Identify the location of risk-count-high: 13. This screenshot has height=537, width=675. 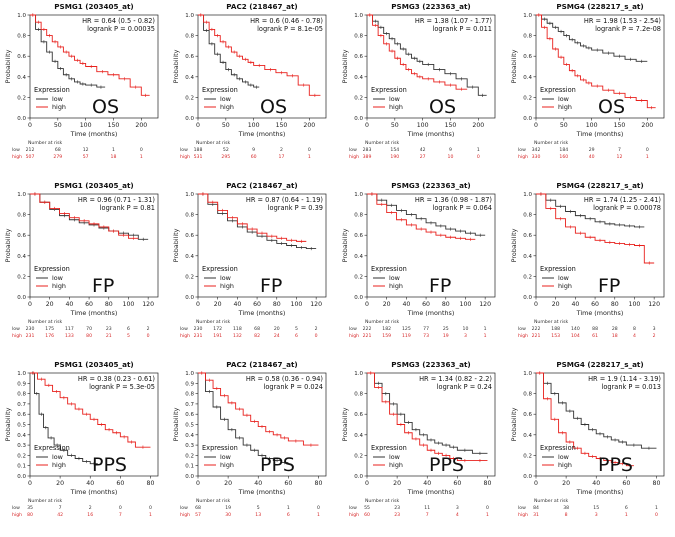
(258, 515).